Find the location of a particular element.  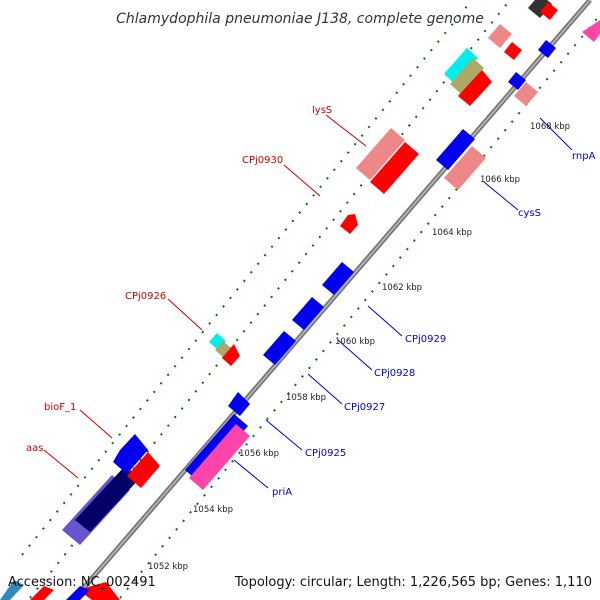

label-CPj0926: CPj0926 is located at coordinates (145, 296).